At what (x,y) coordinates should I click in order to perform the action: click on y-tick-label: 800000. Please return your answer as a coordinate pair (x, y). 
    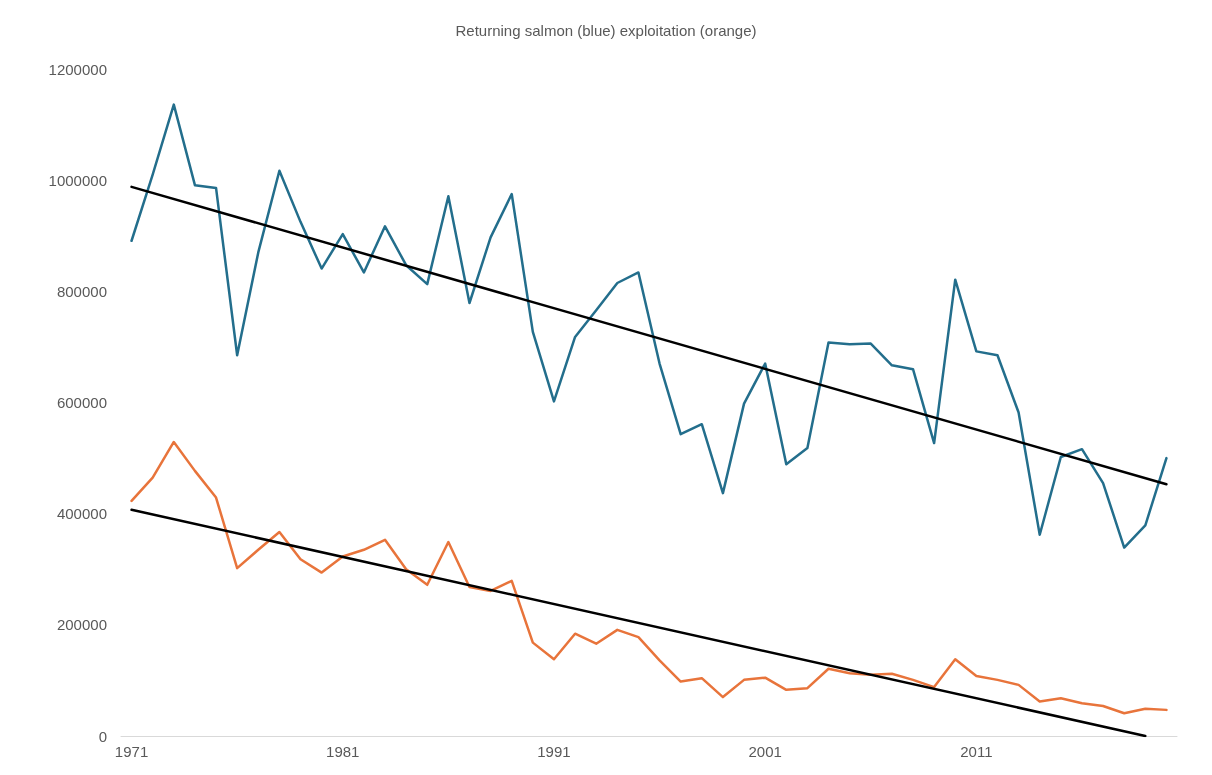
    Looking at the image, I should click on (81, 291).